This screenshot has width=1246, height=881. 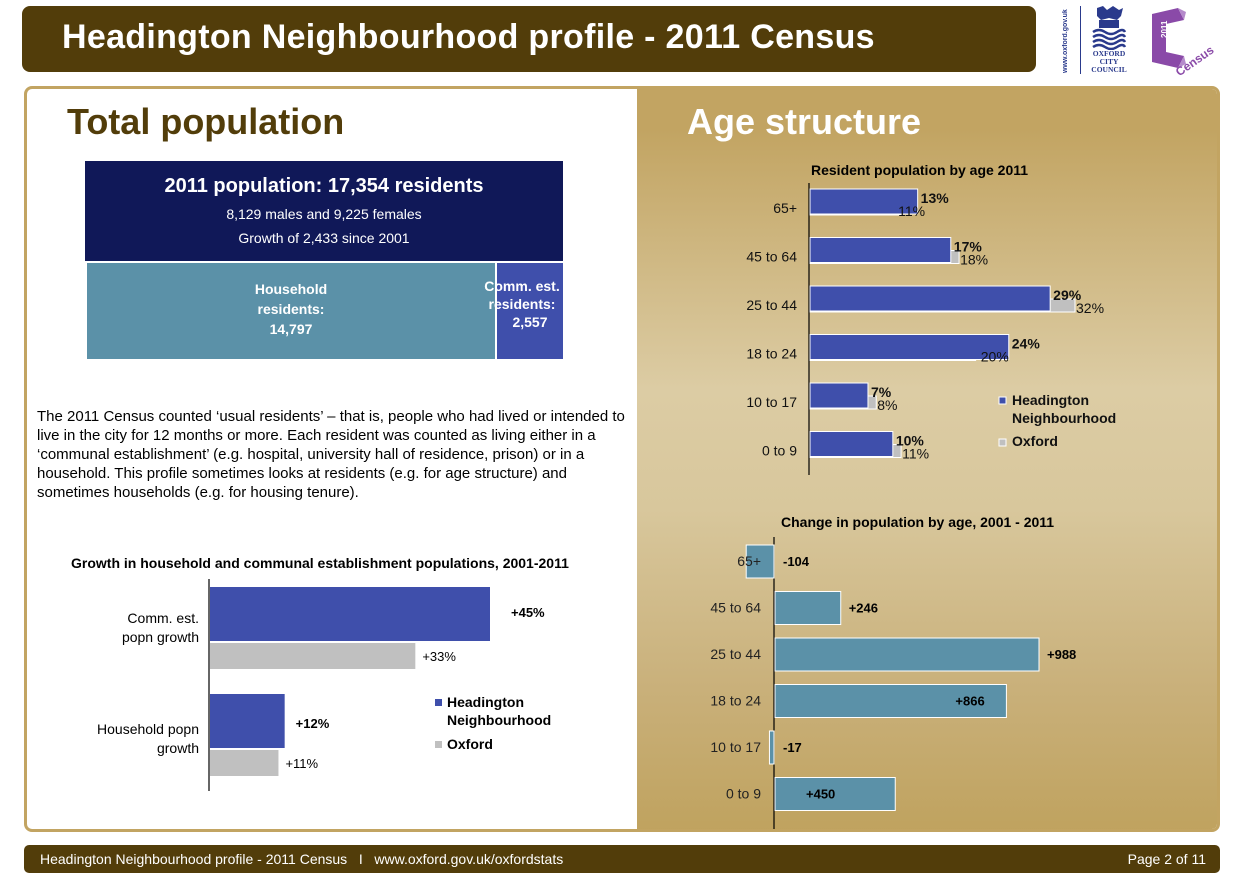 I want to click on growth-category-label: growth, so click(x=178, y=748).